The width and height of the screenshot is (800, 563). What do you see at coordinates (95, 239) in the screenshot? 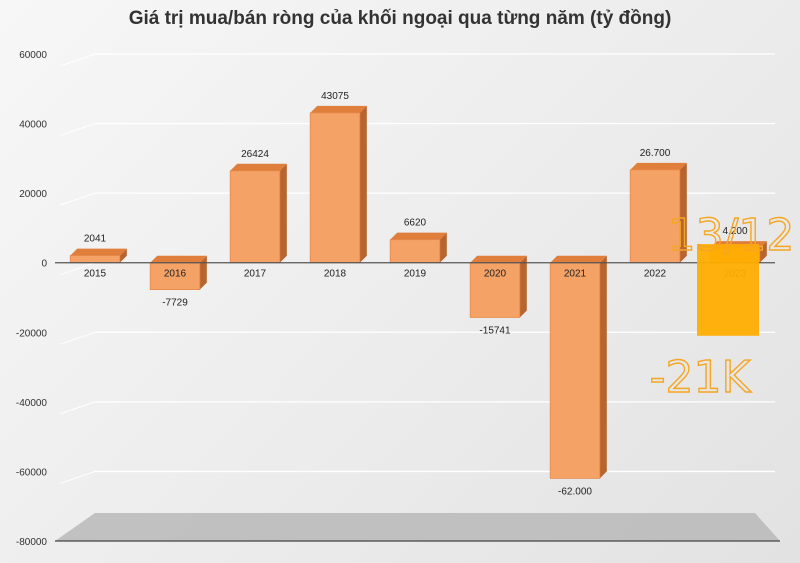
I see `data-label: 2041` at bounding box center [95, 239].